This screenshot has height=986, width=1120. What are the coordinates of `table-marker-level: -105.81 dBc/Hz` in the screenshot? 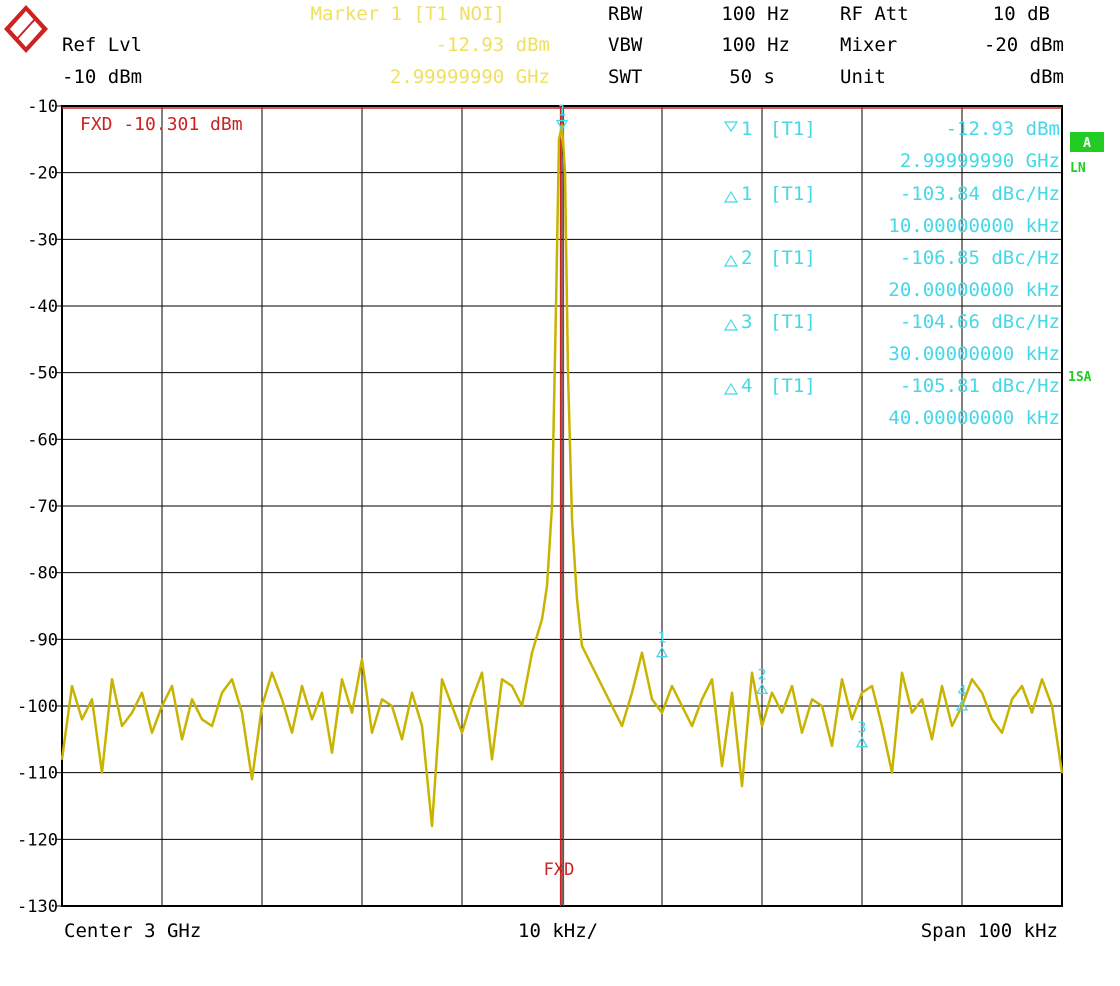 It's located at (980, 386).